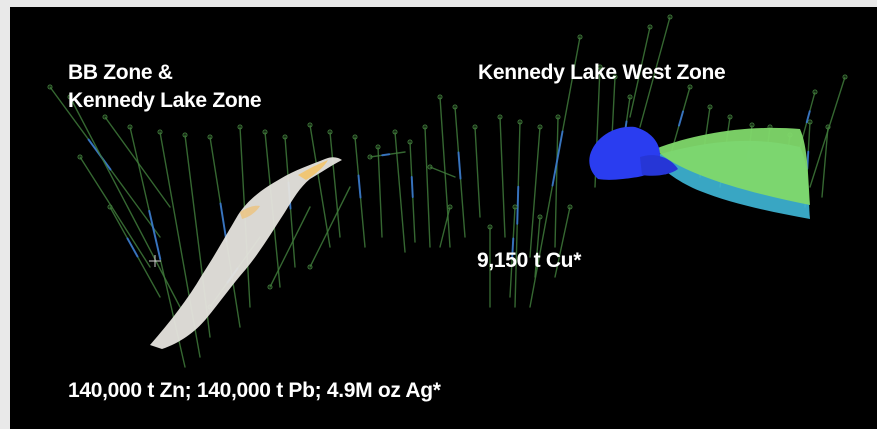 The width and height of the screenshot is (877, 429). Describe the element at coordinates (529, 260) in the screenshot. I see `copper-resource-label: 9,150 t Cu*` at that location.